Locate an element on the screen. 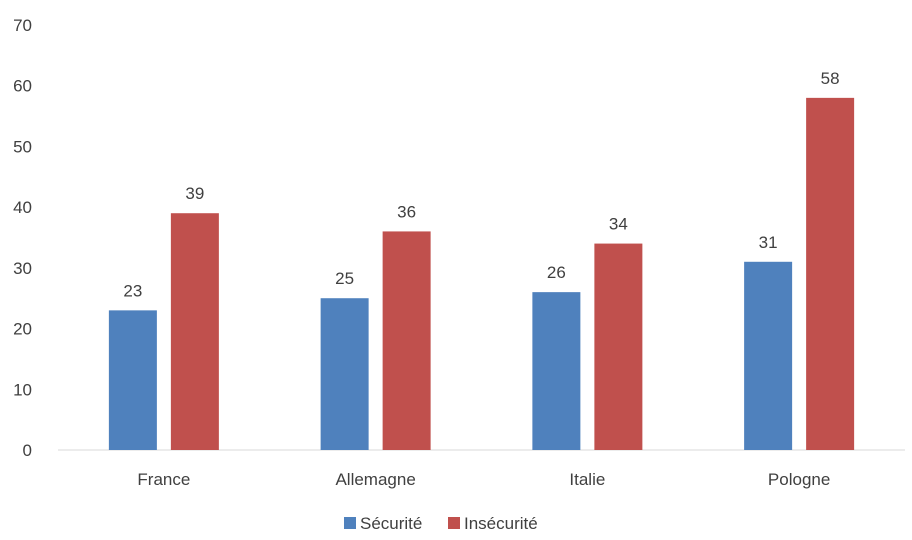  y-tick-label: 50 is located at coordinates (22, 146).